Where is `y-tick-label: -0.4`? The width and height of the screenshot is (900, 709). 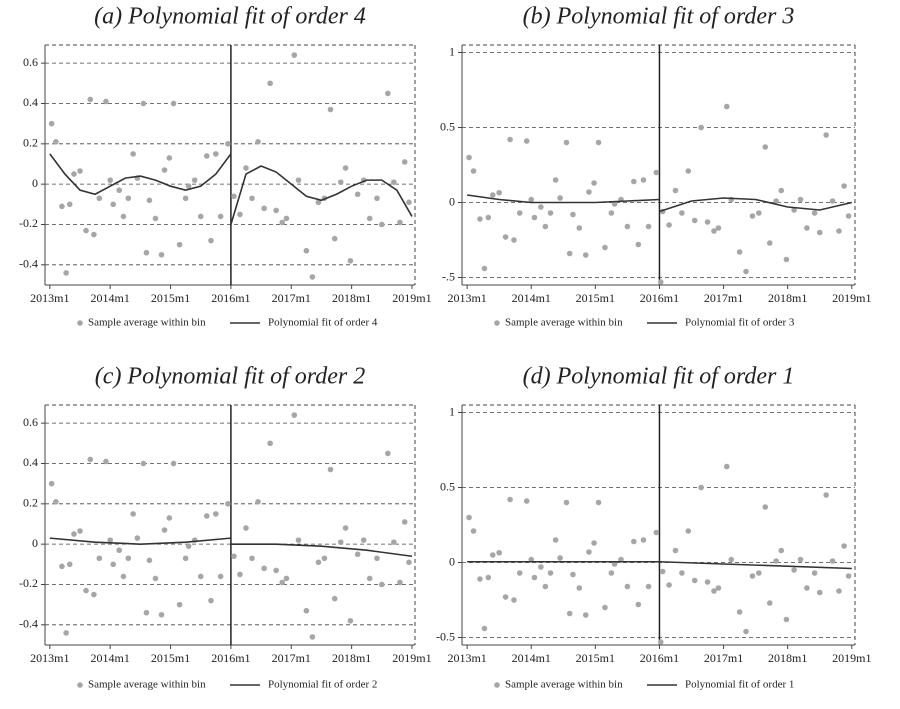
y-tick-label: -0.4 is located at coordinates (28, 264).